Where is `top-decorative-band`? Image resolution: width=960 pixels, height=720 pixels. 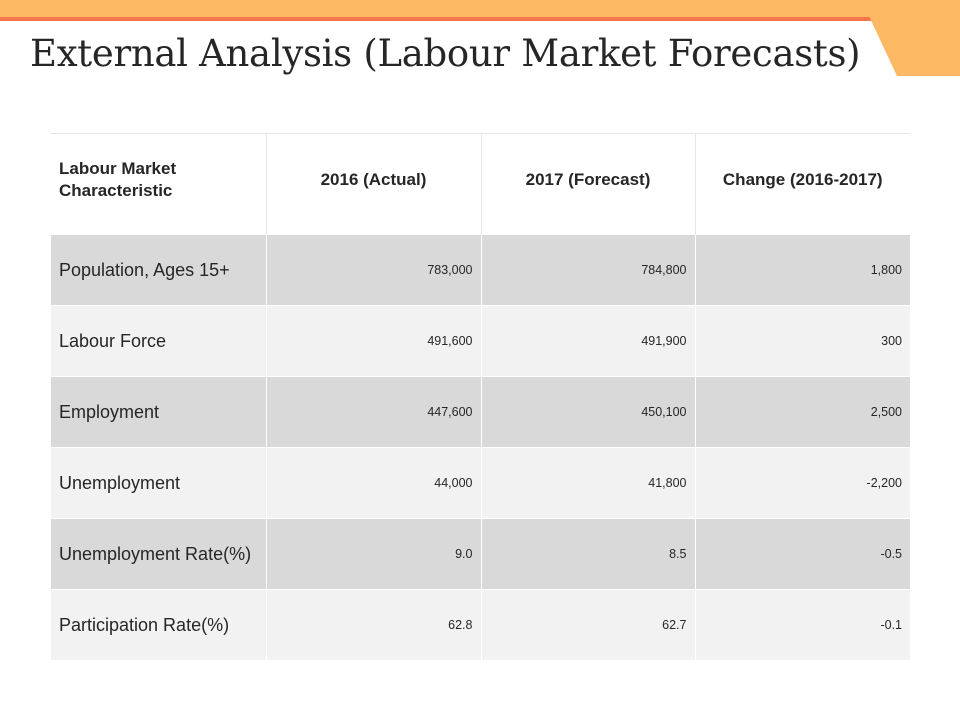 top-decorative-band is located at coordinates (480, 9).